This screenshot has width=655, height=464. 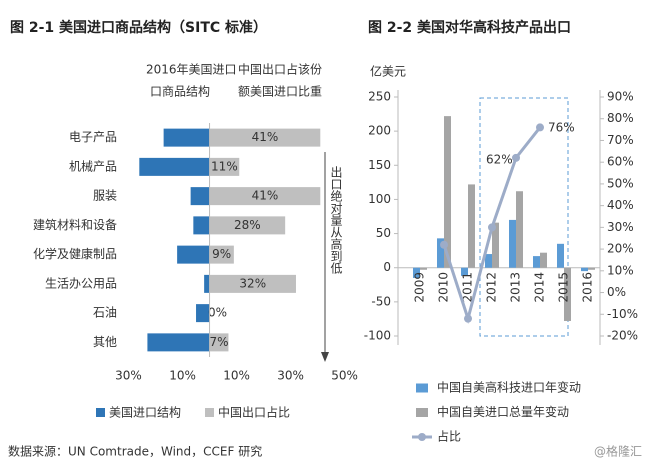 What do you see at coordinates (145, 412) in the screenshot?
I see `legend-label: 美国进口结构` at bounding box center [145, 412].